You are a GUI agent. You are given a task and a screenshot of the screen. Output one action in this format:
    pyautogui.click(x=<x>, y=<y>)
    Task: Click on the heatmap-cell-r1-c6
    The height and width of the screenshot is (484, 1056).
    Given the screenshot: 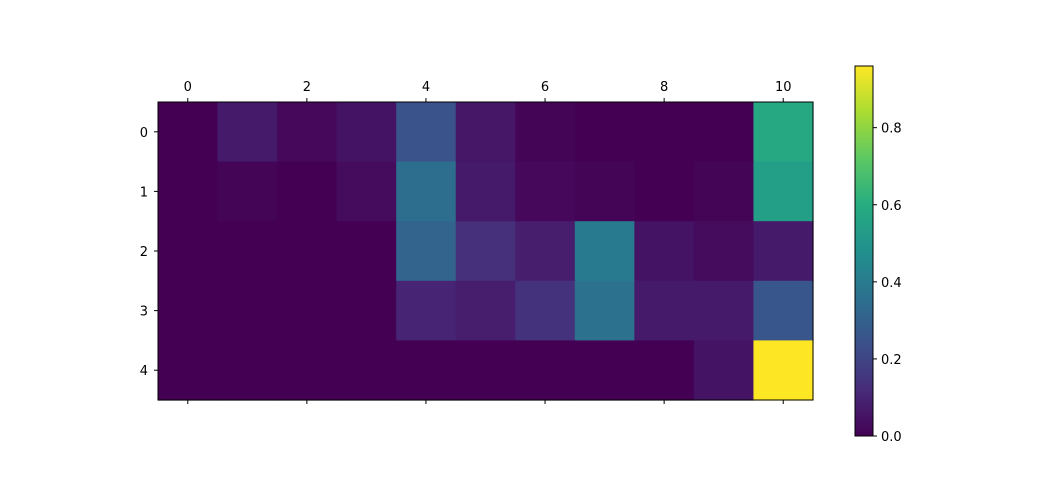 What is the action you would take?
    pyautogui.click(x=545, y=191)
    